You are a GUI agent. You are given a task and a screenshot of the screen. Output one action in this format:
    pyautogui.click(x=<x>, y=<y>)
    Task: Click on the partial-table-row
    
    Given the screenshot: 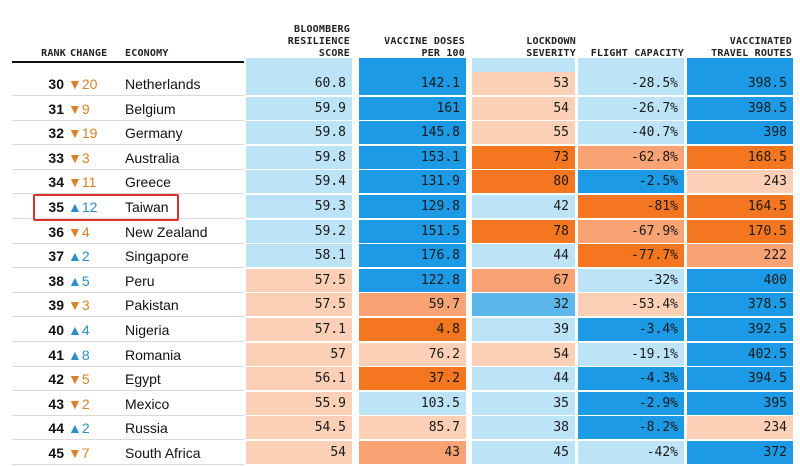 What is the action you would take?
    pyautogui.click(x=400, y=65)
    